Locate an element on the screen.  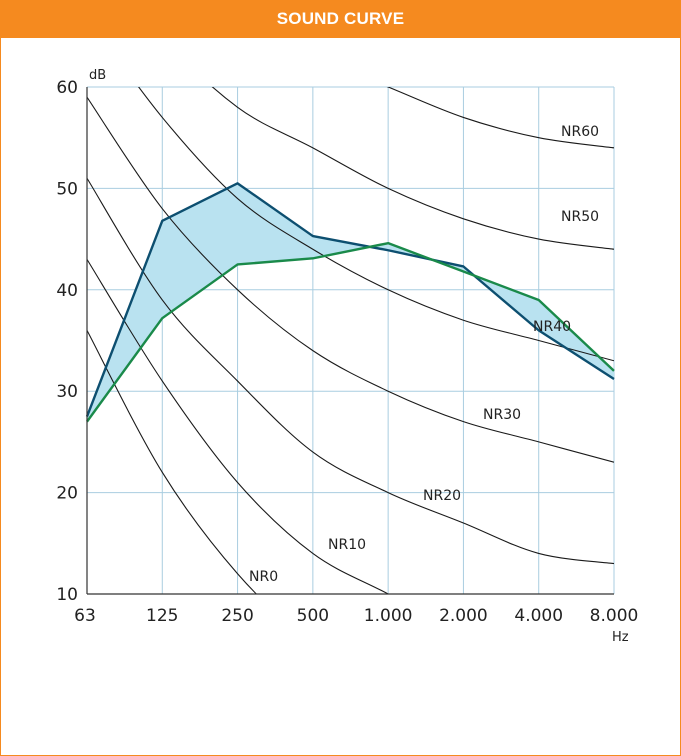
nr-curve-nr60 is located at coordinates (500, 118).